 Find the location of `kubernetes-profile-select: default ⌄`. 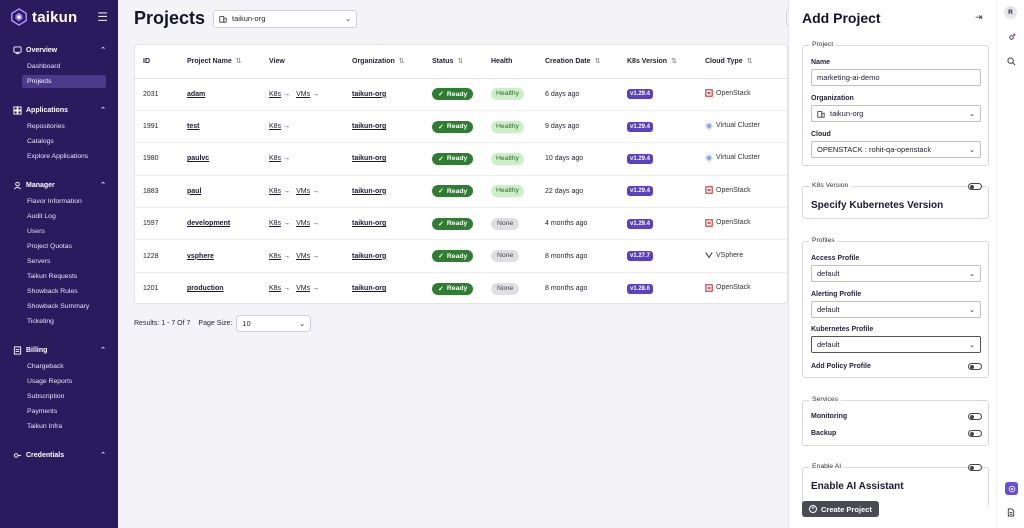

kubernetes-profile-select: default ⌄ is located at coordinates (896, 344).